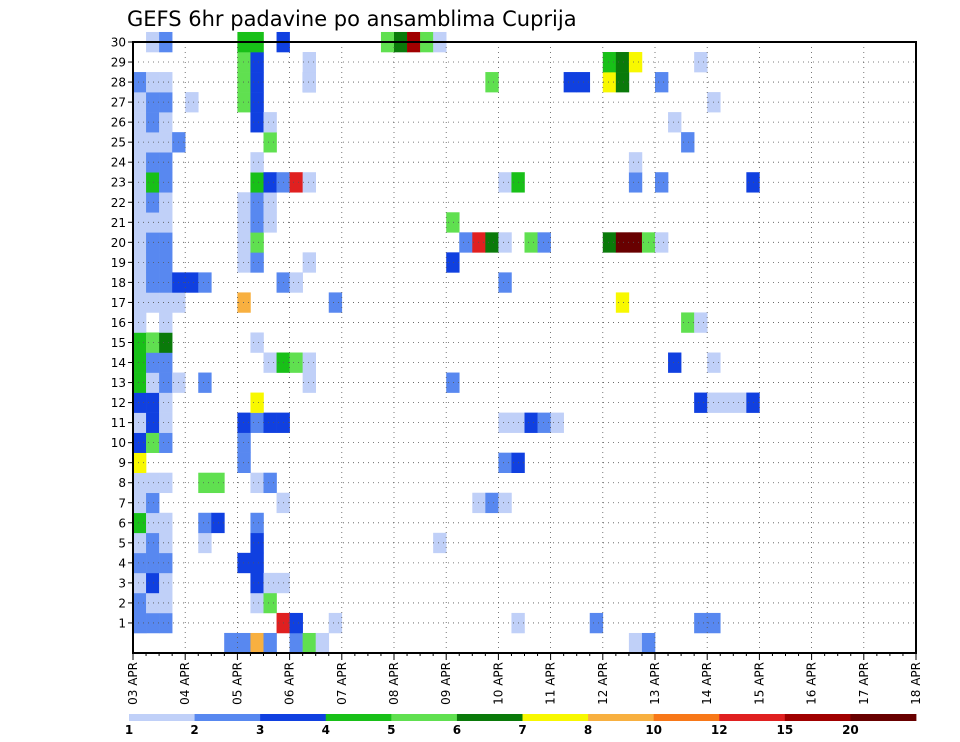 The height and width of the screenshot is (742, 960). What do you see at coordinates (457, 730) in the screenshot?
I see `colorbar-label: 6` at bounding box center [457, 730].